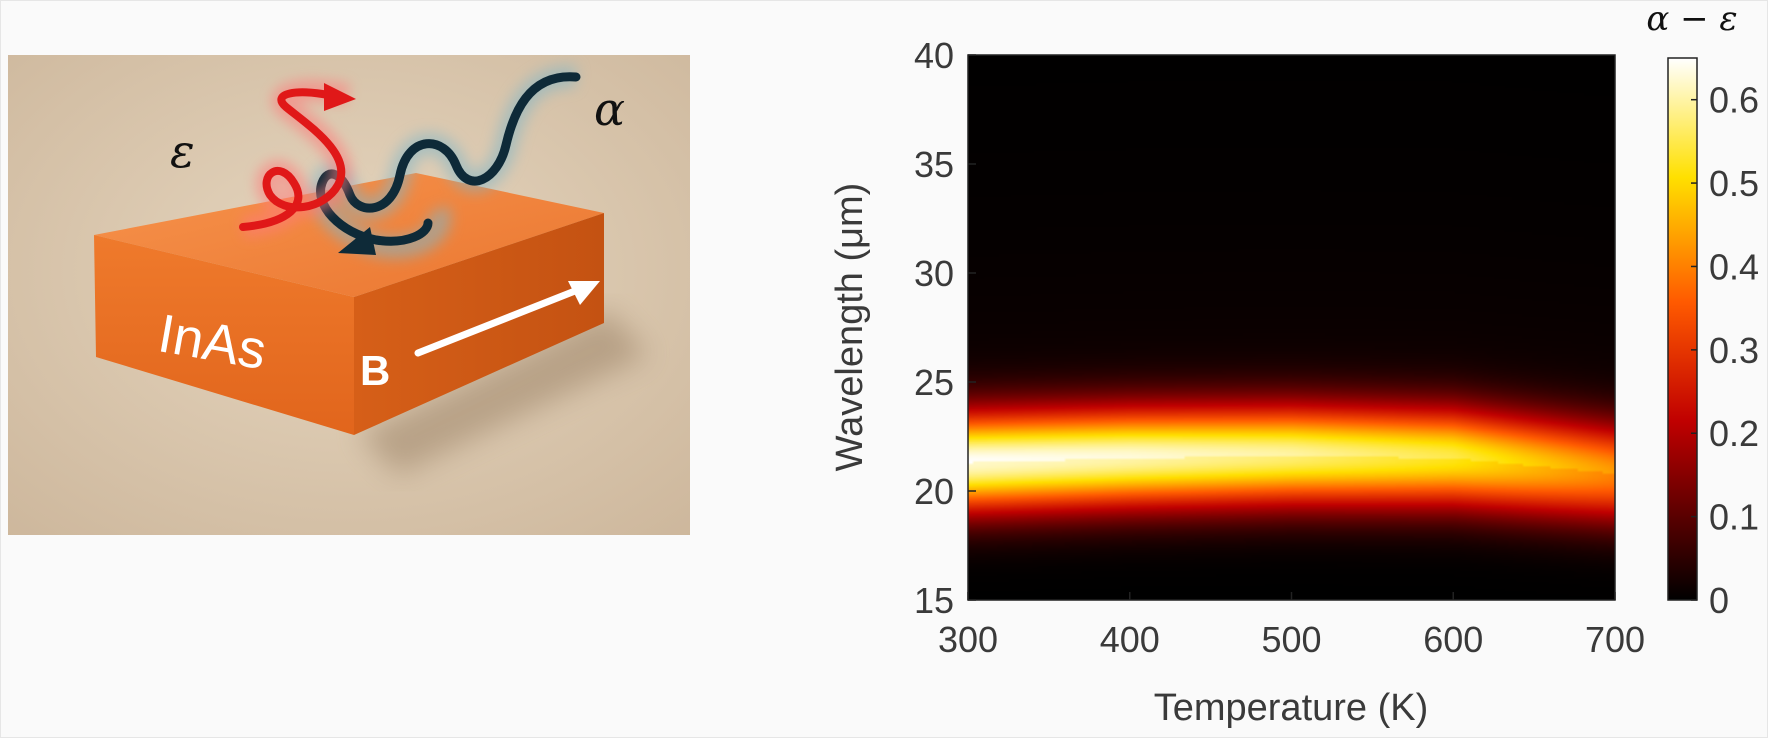 This screenshot has width=1768, height=738. What do you see at coordinates (945, 328) in the screenshot?
I see `y-axis: 15 20 25 30 35 40` at bounding box center [945, 328].